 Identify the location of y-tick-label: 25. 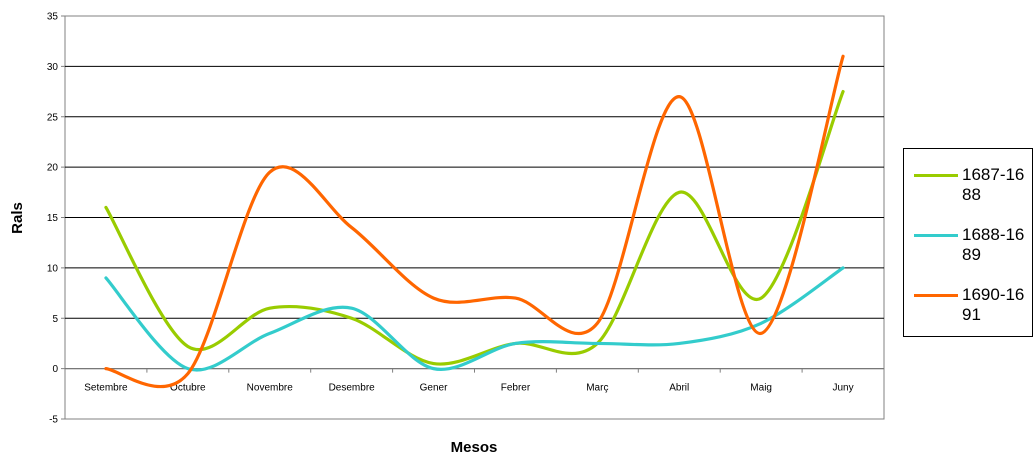
(53, 117).